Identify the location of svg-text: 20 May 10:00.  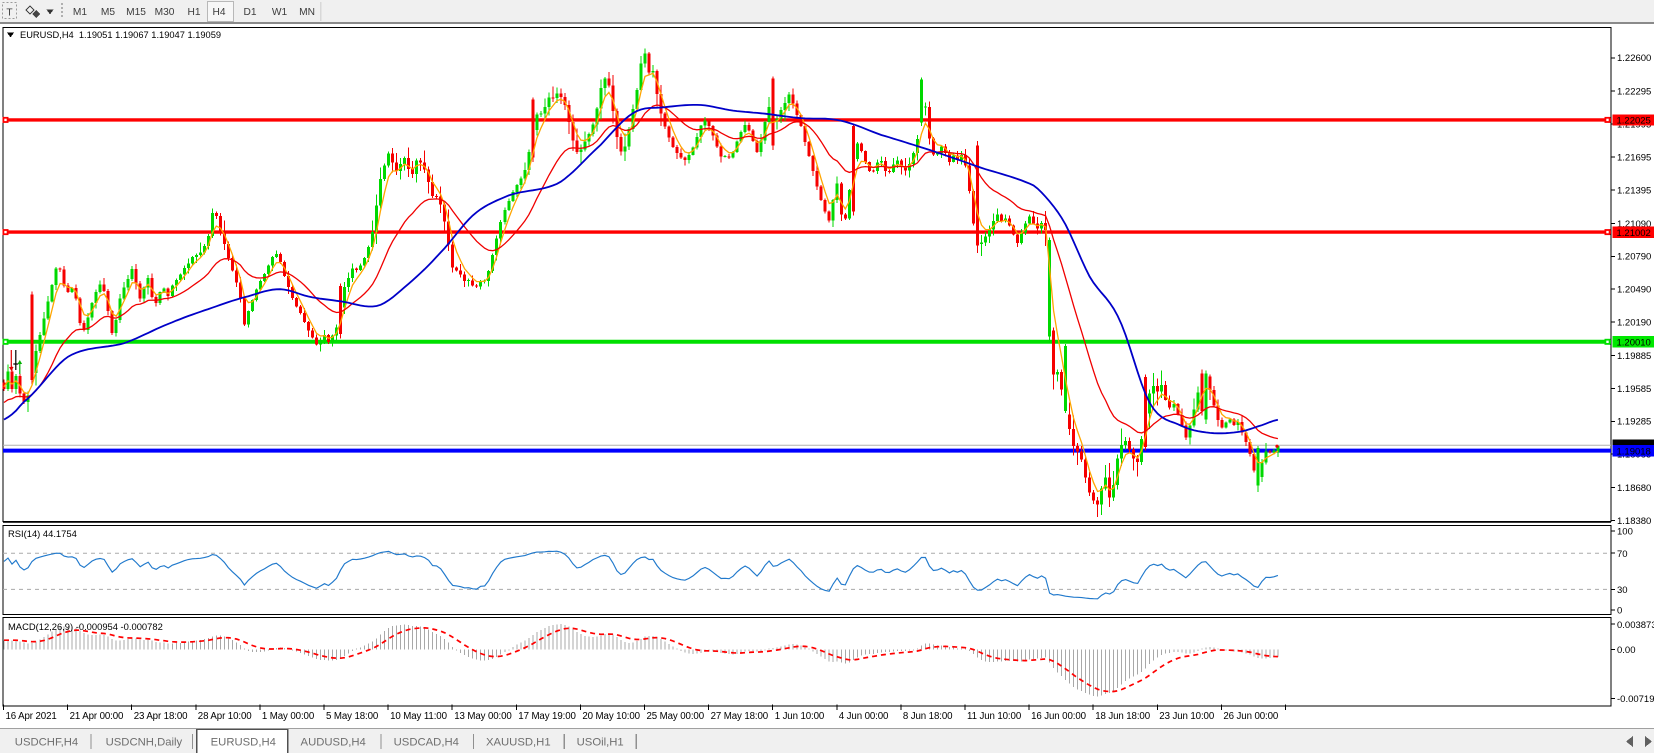
(611, 716).